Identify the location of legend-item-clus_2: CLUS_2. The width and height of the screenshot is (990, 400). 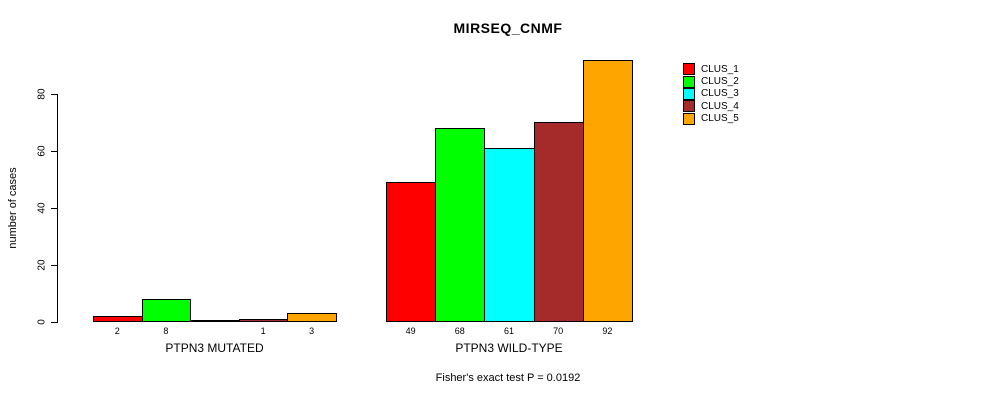
(711, 81).